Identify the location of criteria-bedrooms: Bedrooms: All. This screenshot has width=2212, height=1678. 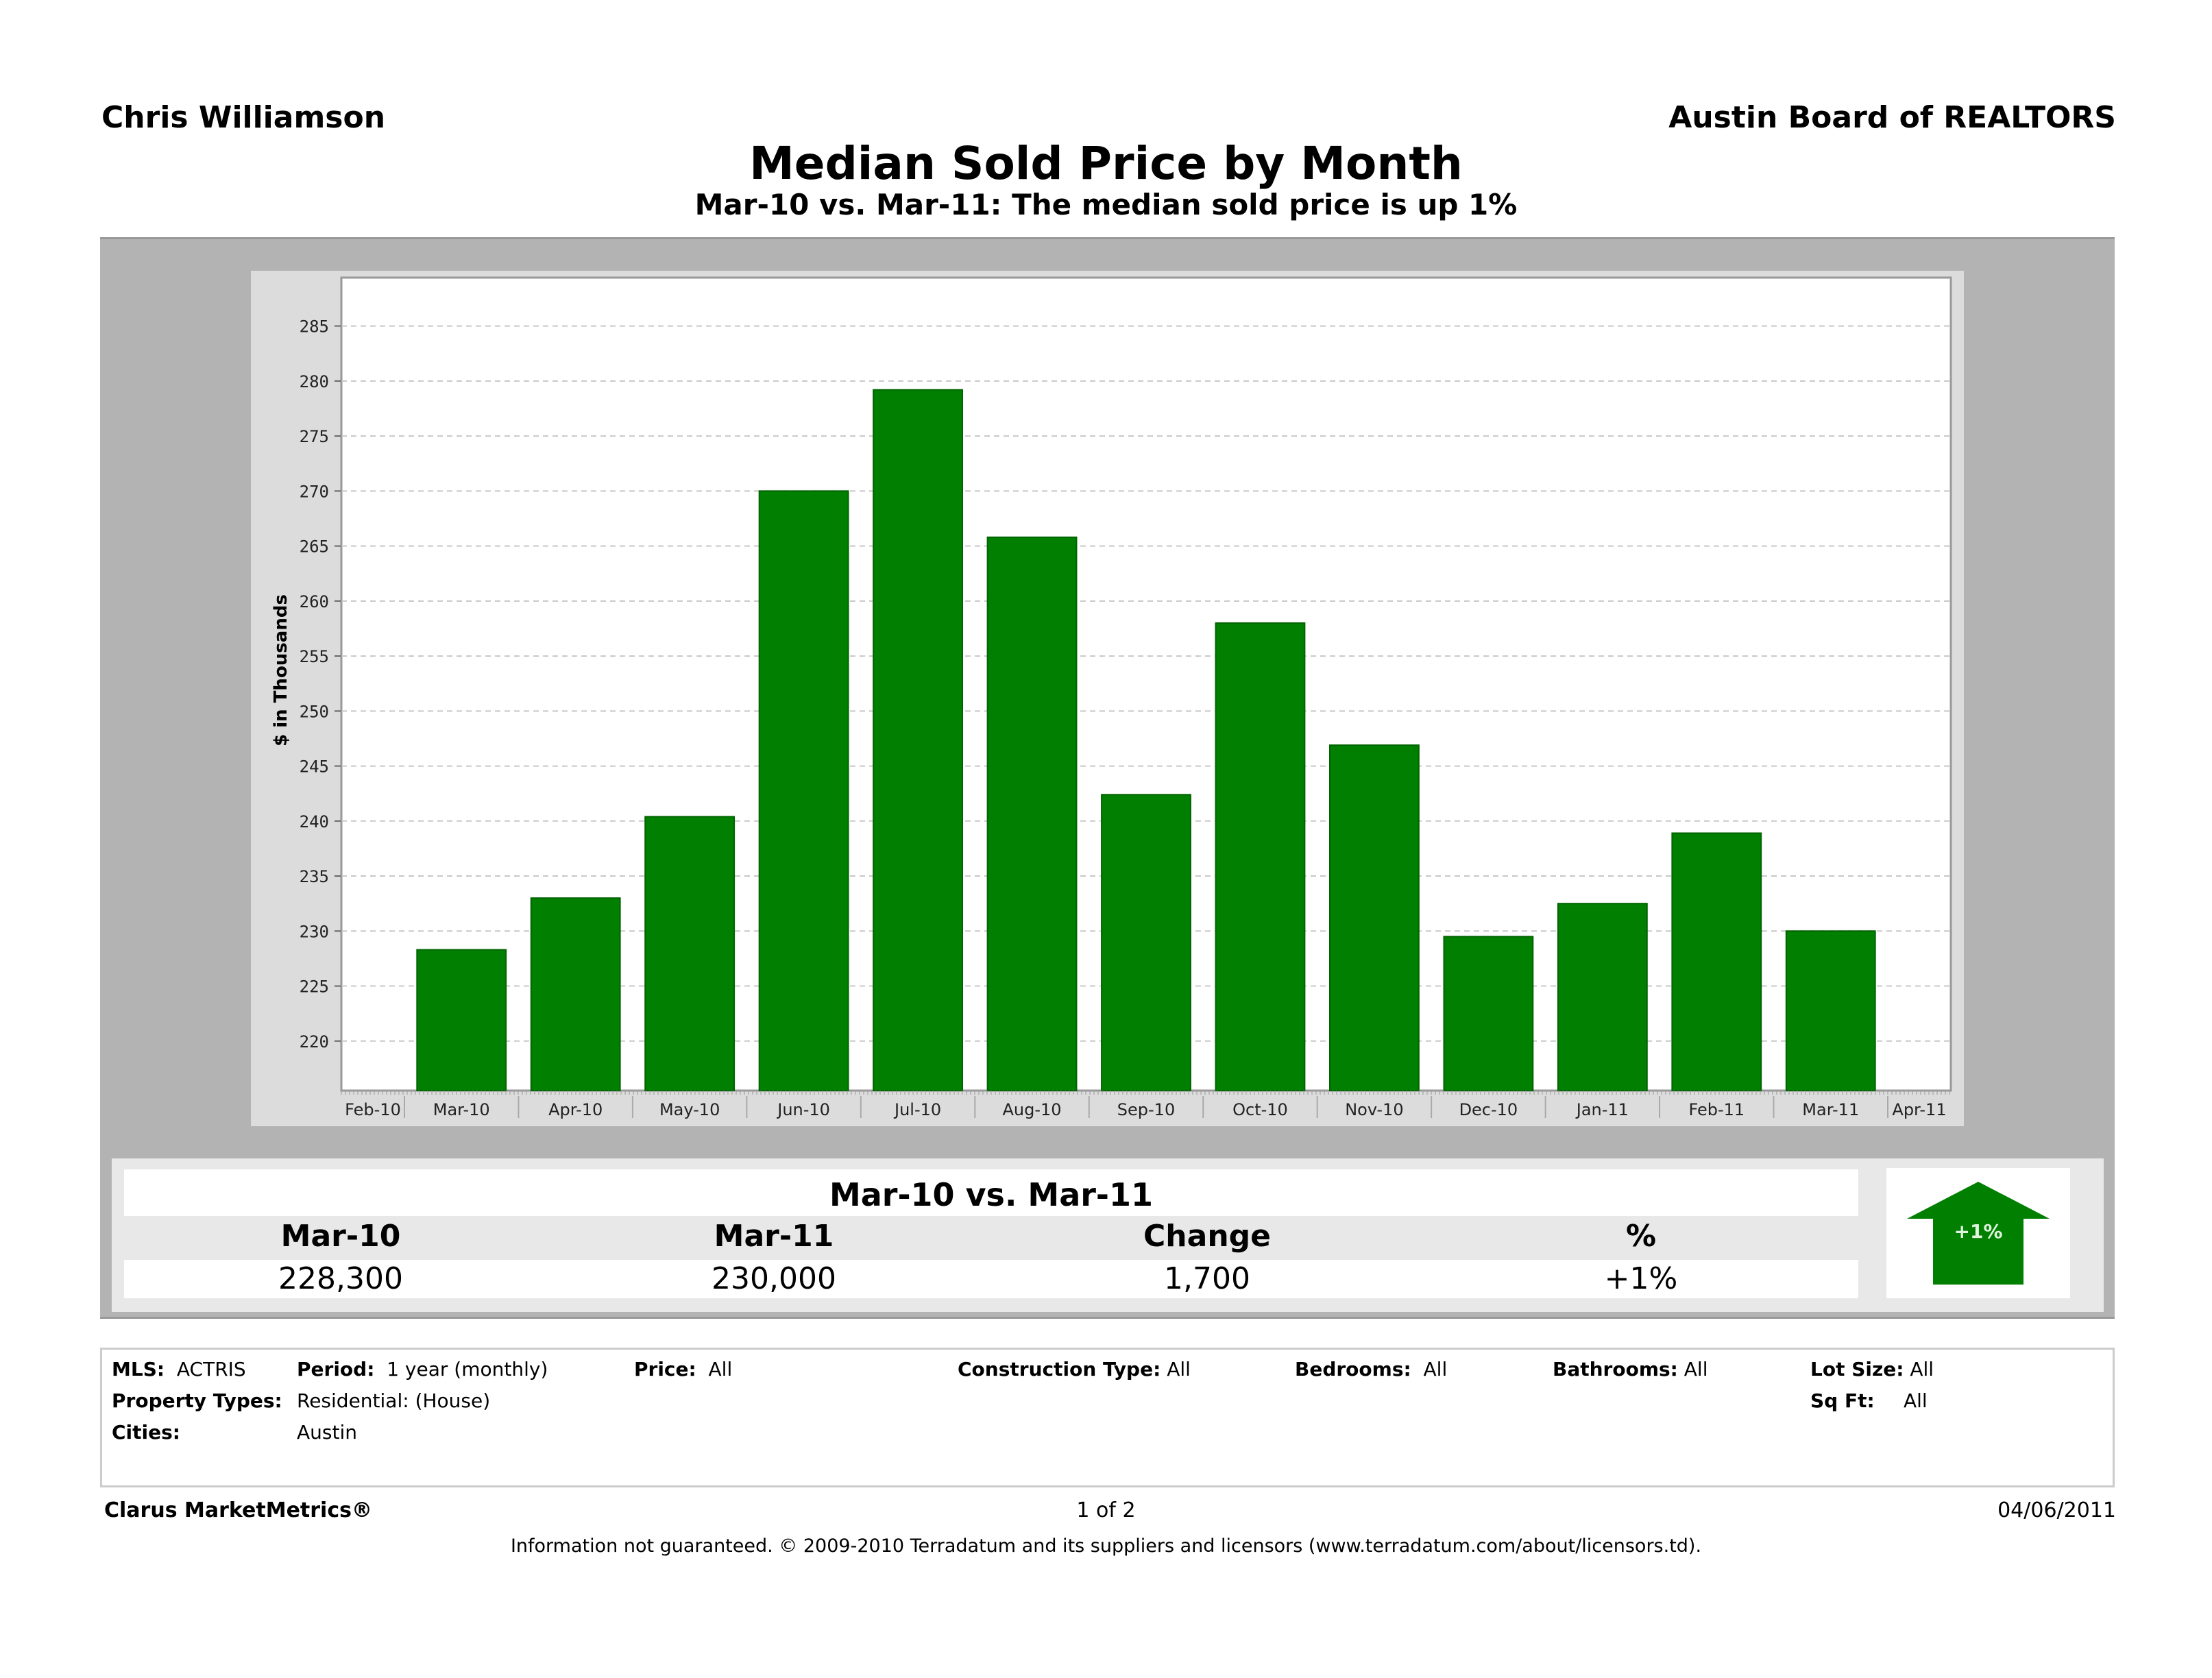
(1371, 1369).